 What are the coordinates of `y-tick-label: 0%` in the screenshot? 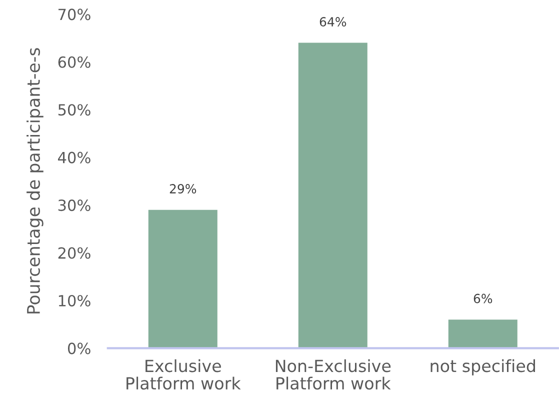 It's located at (79, 348).